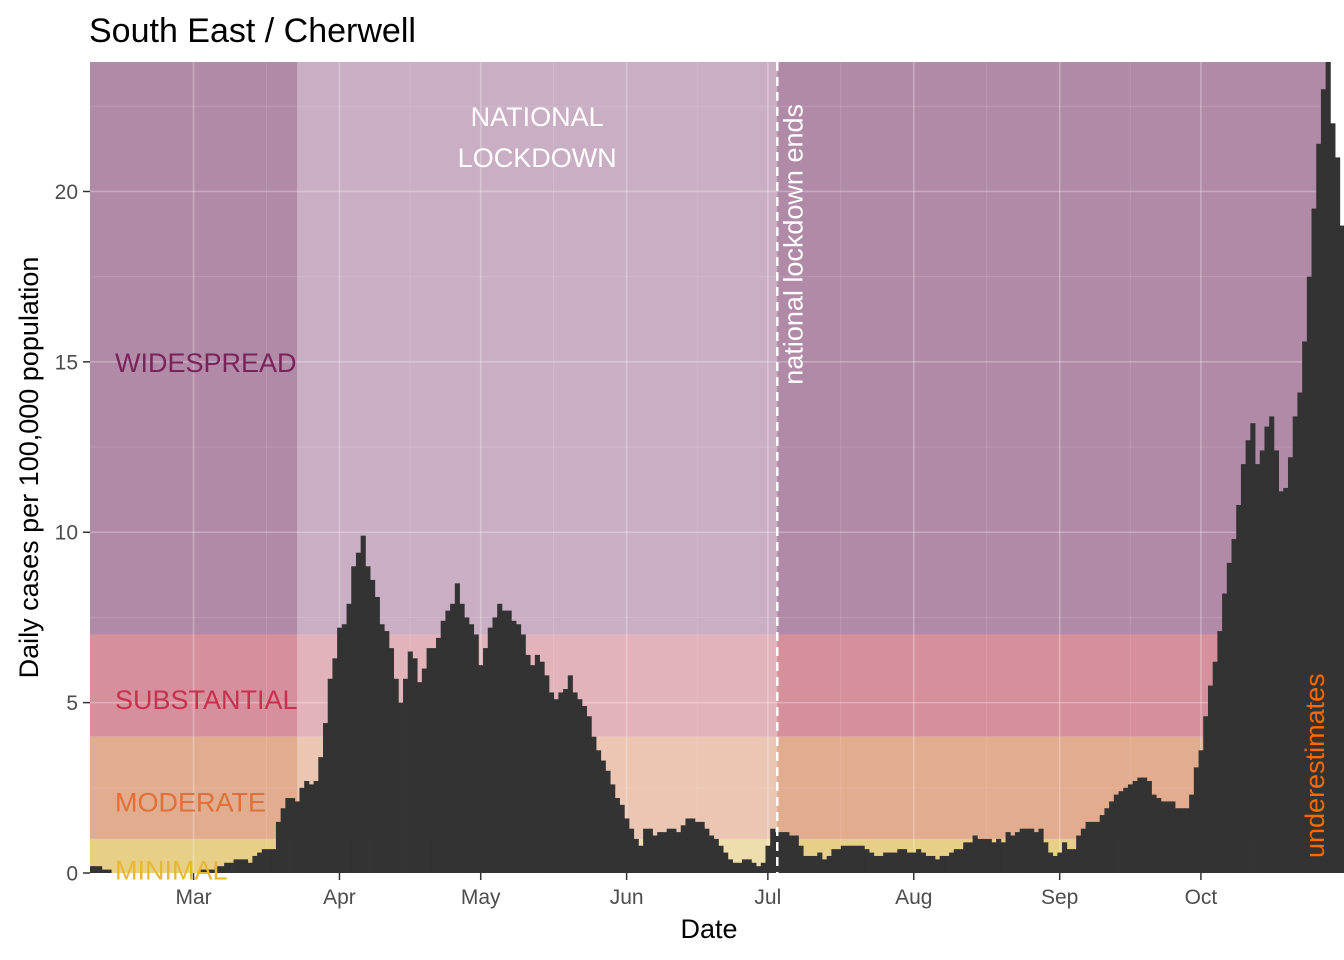 This screenshot has height=960, width=1344. Describe the element at coordinates (709, 685) in the screenshot. I see `band-substantial` at that location.